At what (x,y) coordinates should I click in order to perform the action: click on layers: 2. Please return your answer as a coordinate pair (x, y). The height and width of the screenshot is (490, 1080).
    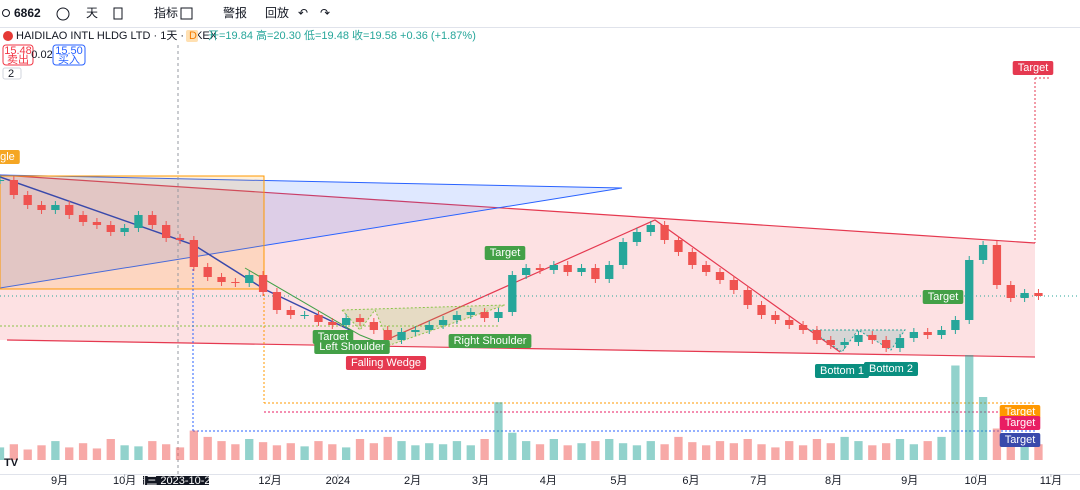
    Looking at the image, I should click on (11, 74).